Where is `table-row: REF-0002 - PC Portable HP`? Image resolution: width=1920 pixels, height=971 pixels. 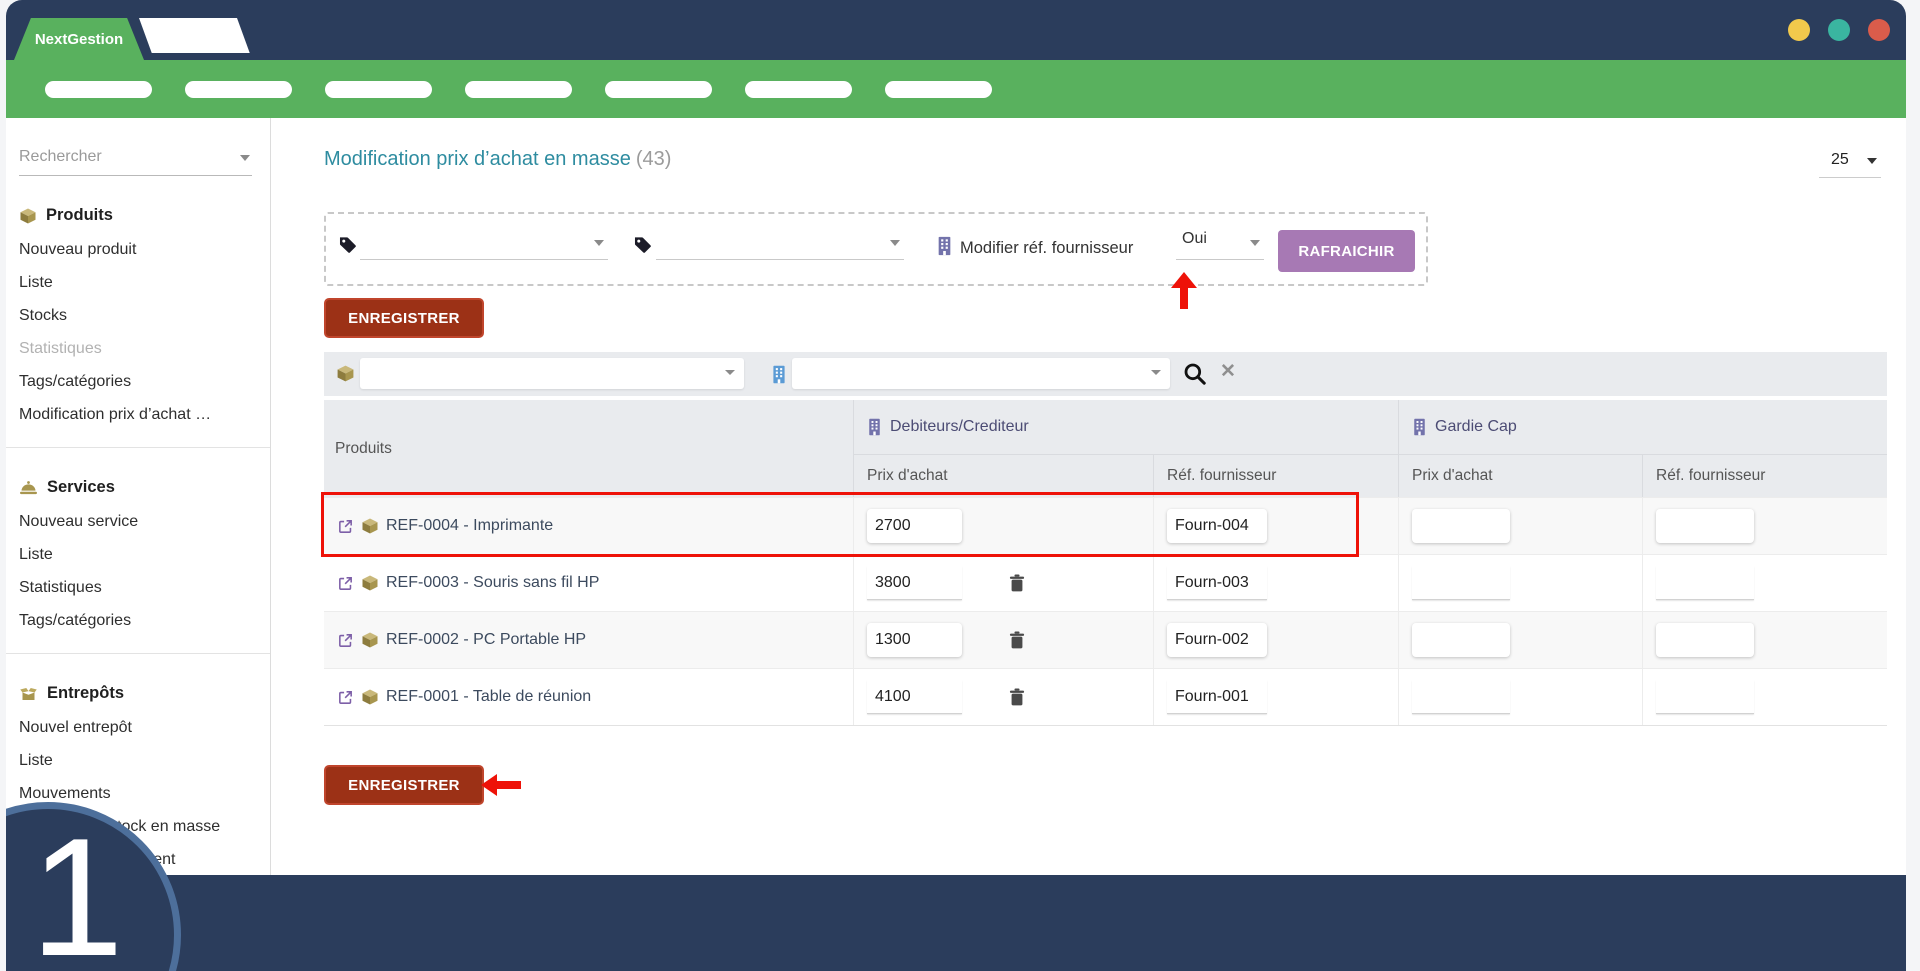
table-row: REF-0002 - PC Portable HP is located at coordinates (1105, 639).